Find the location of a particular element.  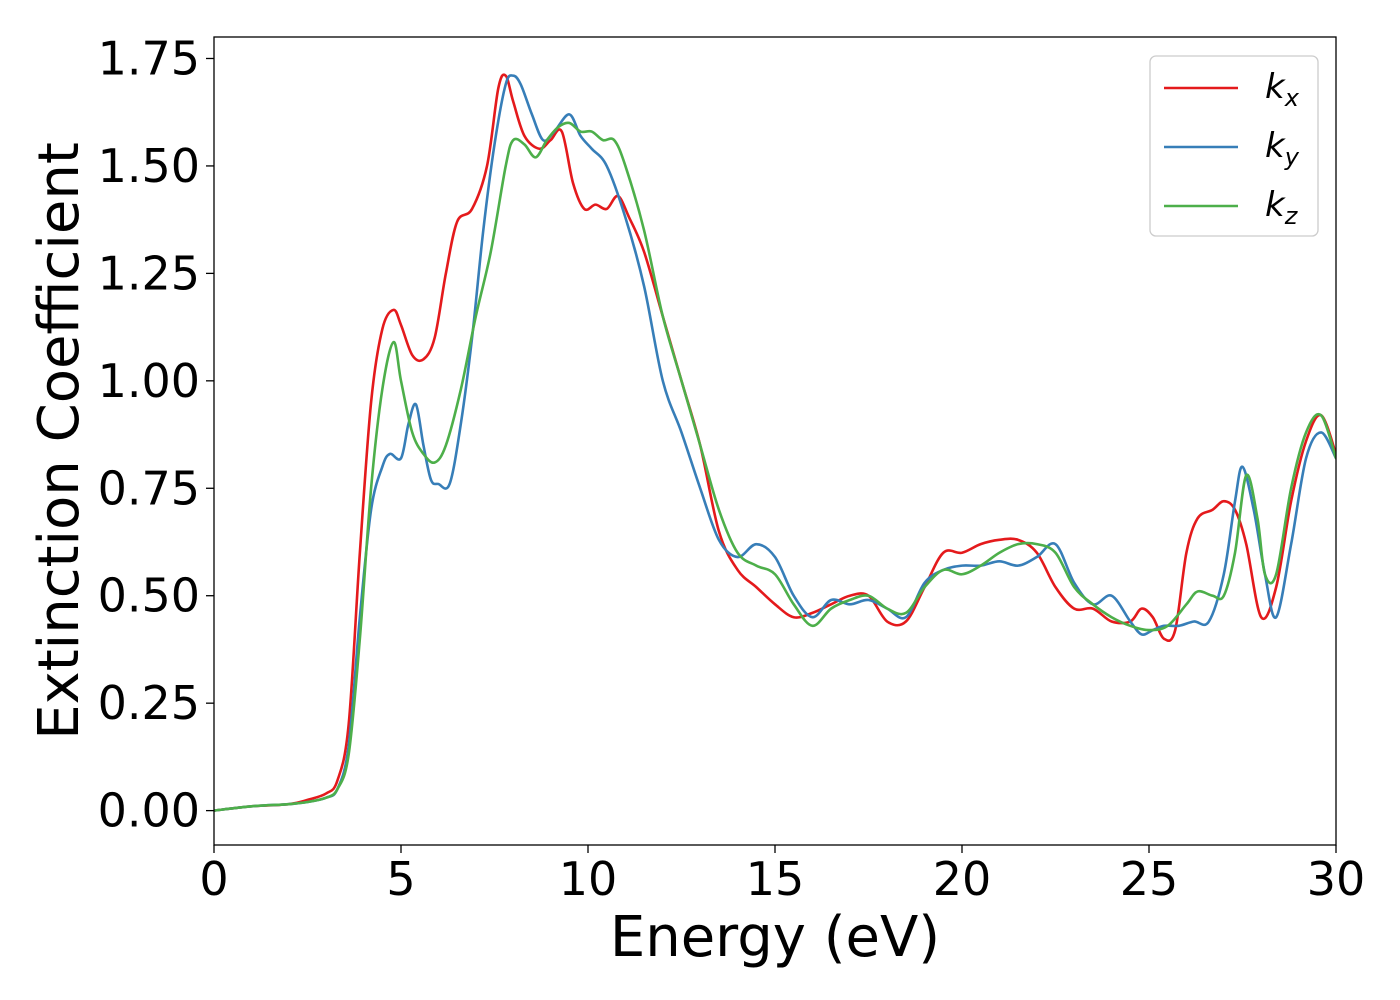

x-tick-label: 0 is located at coordinates (213, 879).